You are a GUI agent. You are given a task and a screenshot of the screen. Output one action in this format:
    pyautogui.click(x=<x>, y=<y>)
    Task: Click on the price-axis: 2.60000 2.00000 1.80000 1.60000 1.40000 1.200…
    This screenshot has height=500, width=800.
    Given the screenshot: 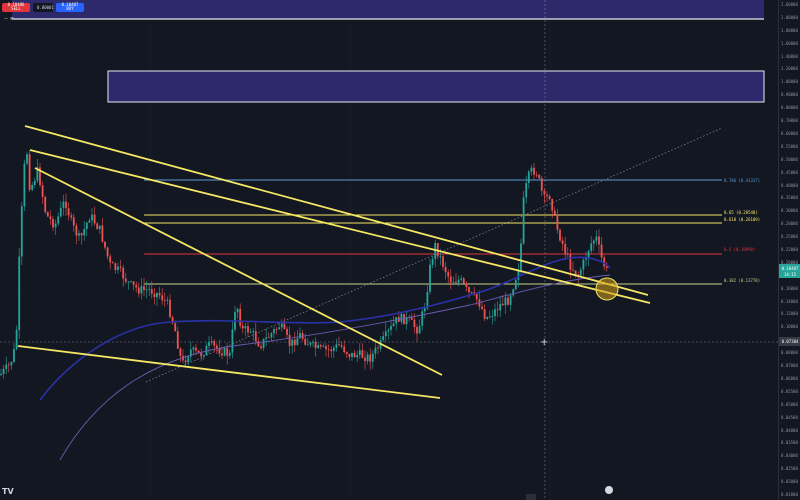 What is the action you would take?
    pyautogui.click(x=789, y=250)
    